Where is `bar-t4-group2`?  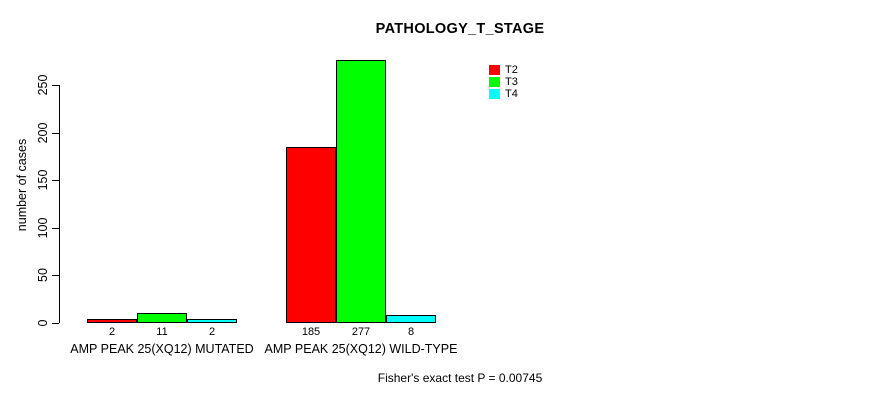 bar-t4-group2 is located at coordinates (411, 319).